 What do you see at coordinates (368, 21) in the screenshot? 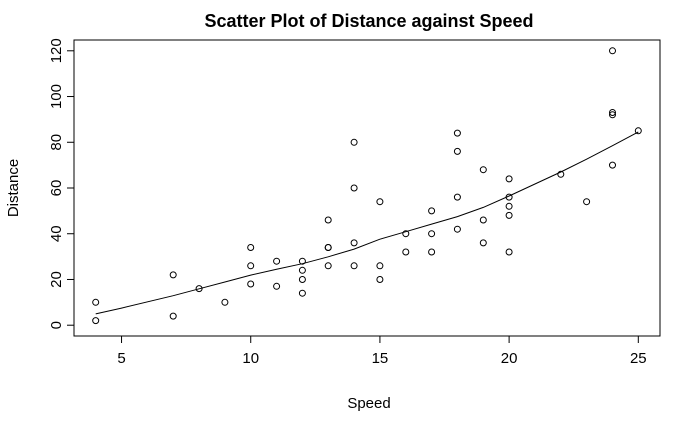
I see `chart-title: Scatter Plot of Distance against Speed` at bounding box center [368, 21].